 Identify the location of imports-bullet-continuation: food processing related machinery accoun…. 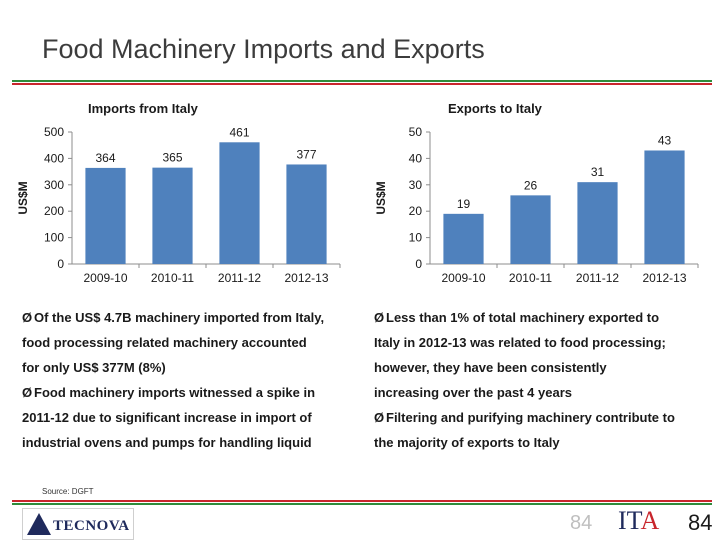
(164, 342).